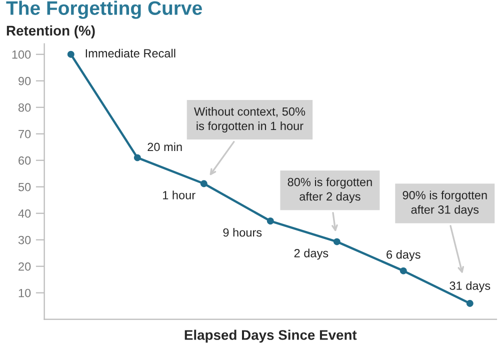 Image resolution: width=500 pixels, height=350 pixels. I want to click on y-tick-label: 70, so click(24, 134).